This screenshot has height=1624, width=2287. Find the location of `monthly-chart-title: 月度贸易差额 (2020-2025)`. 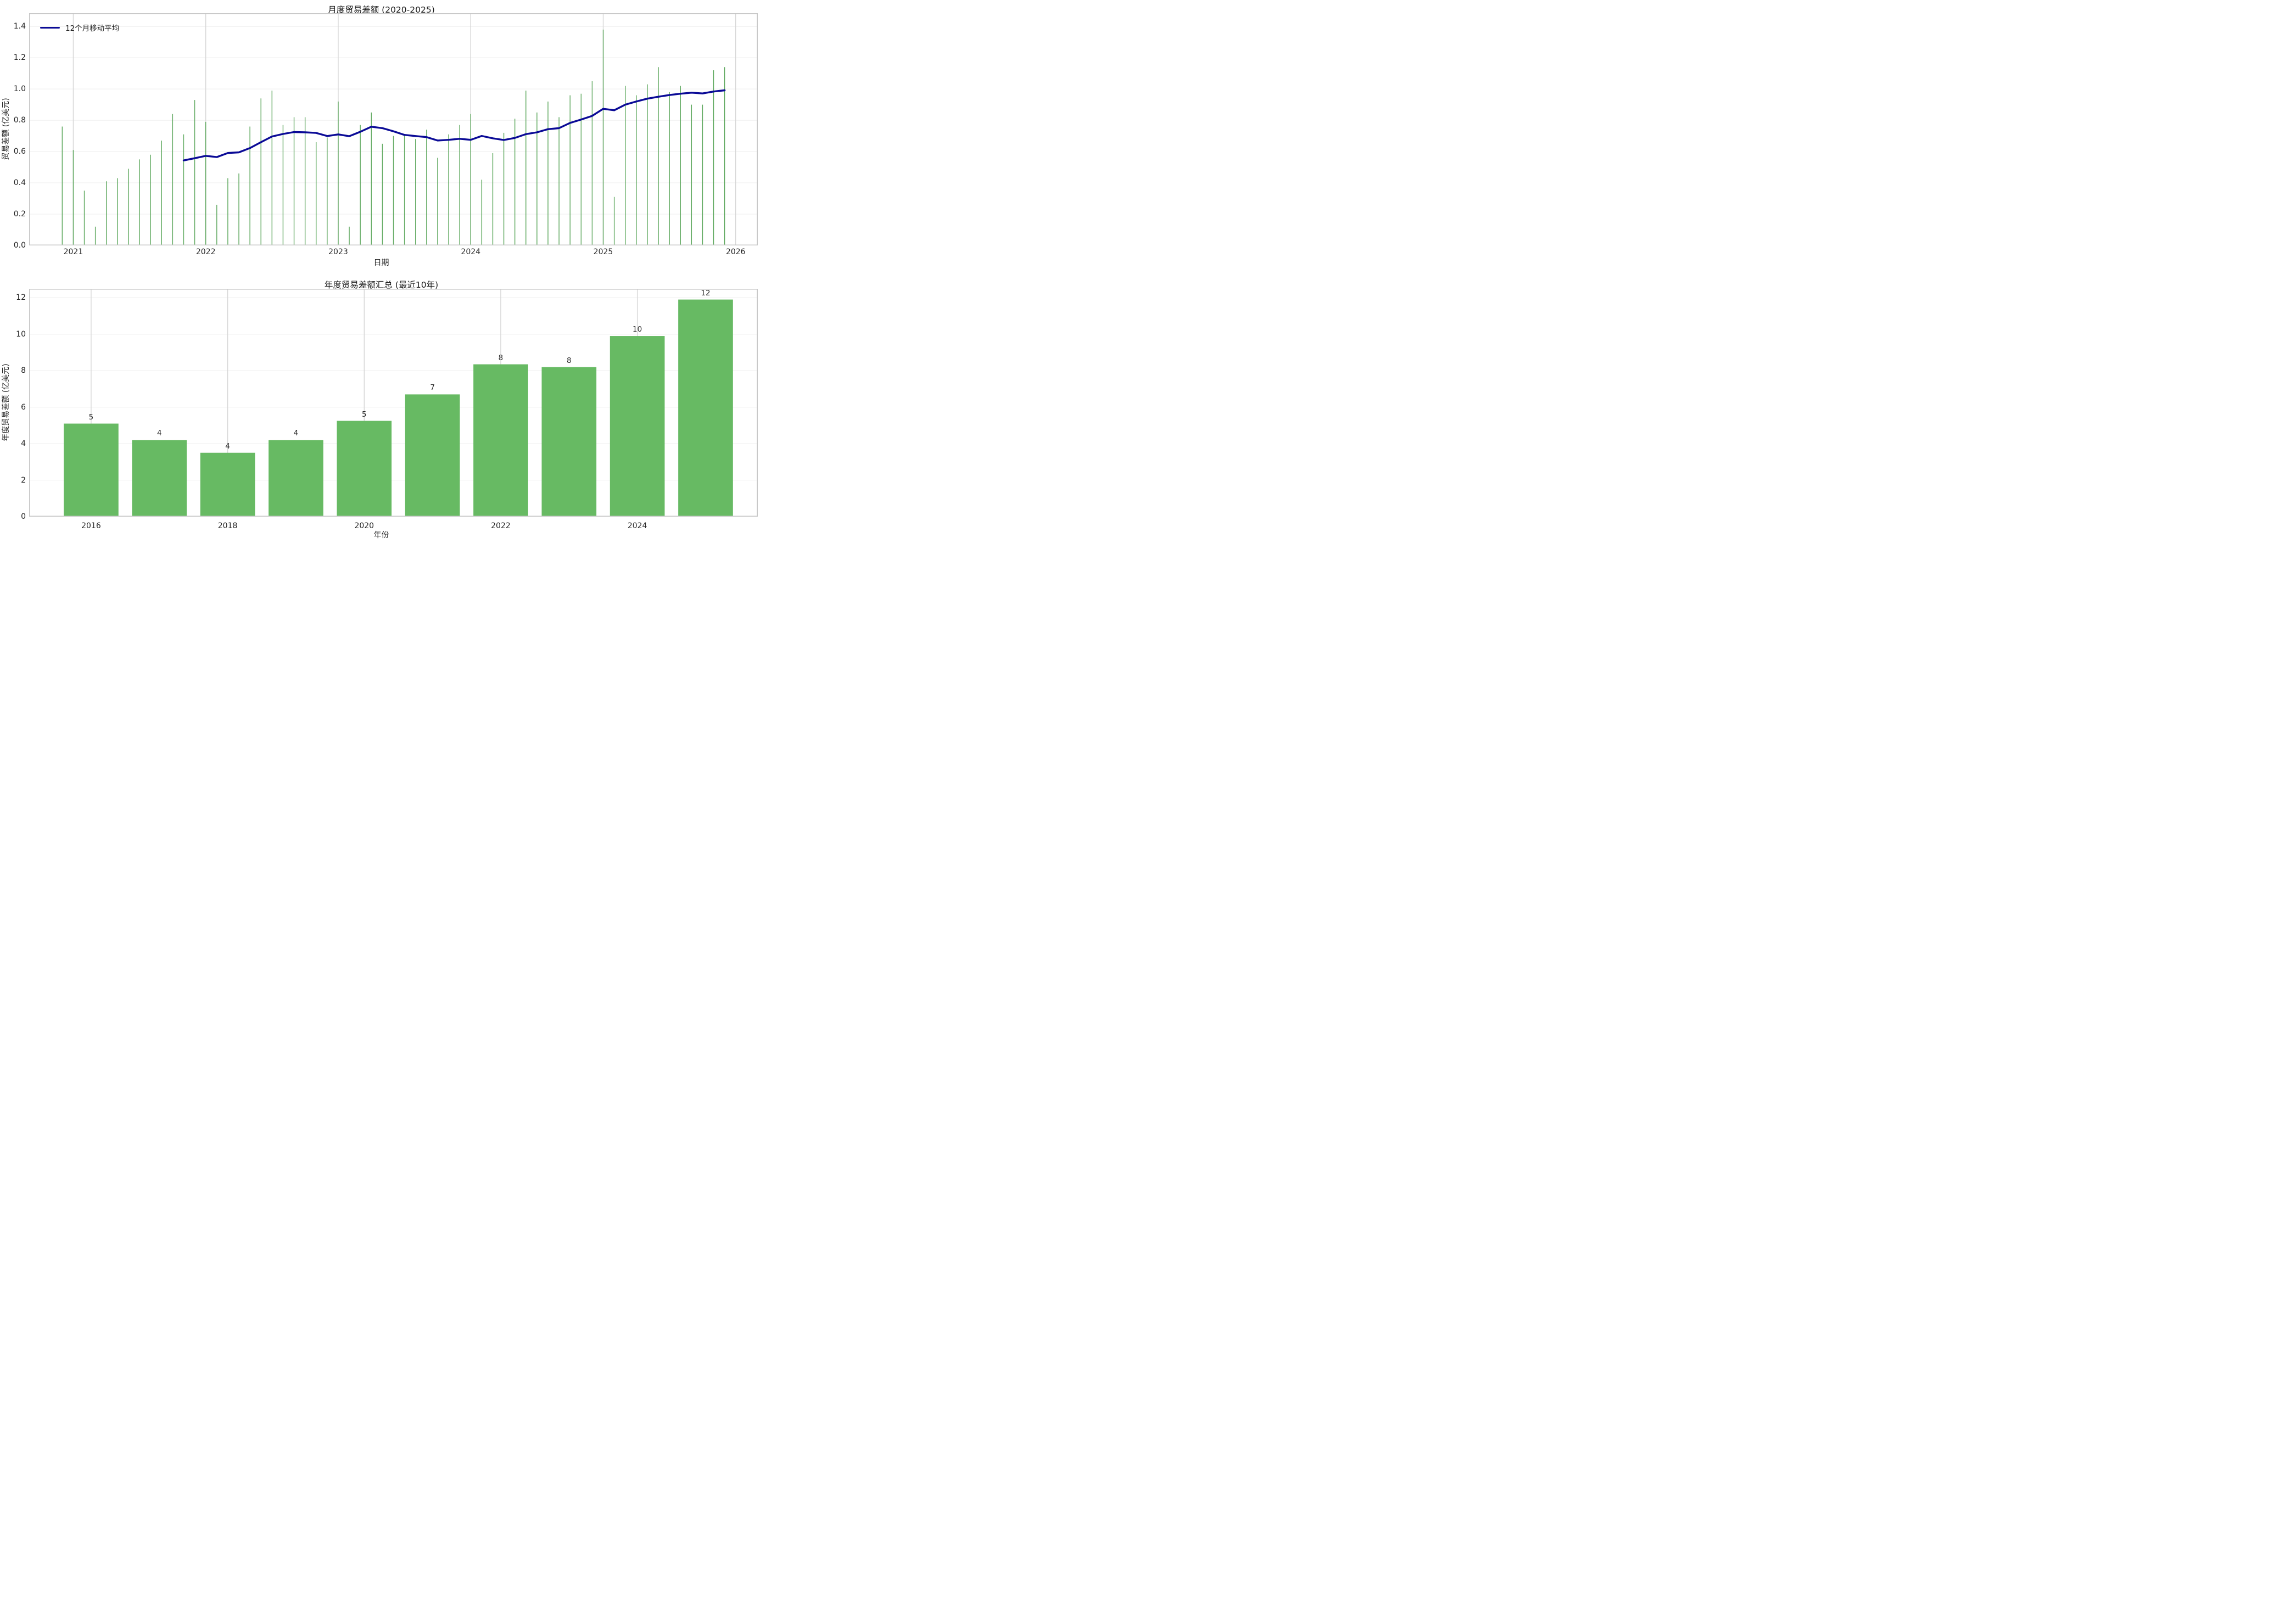

monthly-chart-title: 月度贸易差额 (2020-2025) is located at coordinates (381, 10).